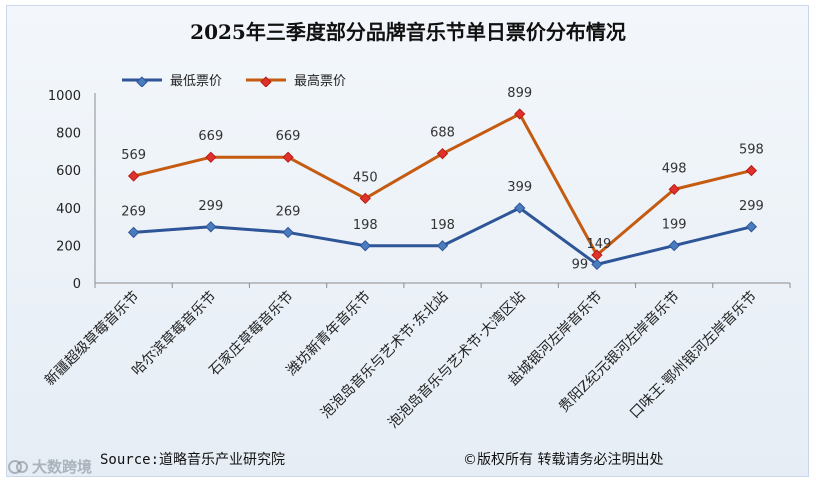 The image size is (816, 483). What do you see at coordinates (133, 155) in the screenshot?
I see `data-label-max: 569` at bounding box center [133, 155].